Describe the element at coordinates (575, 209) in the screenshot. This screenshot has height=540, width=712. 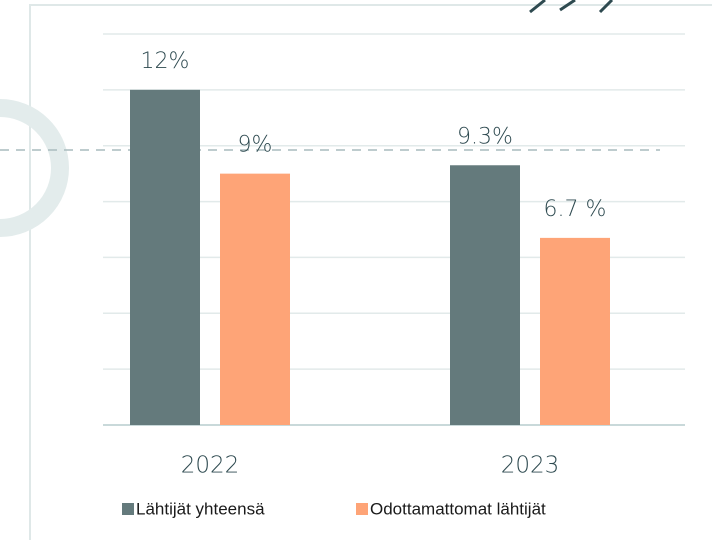
I see `value-label: 6.7 %` at that location.